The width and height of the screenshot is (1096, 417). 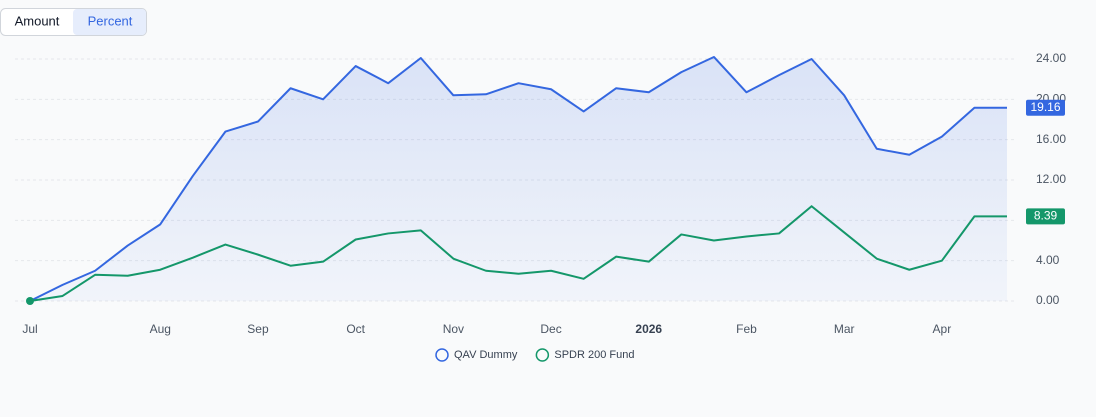 What do you see at coordinates (594, 355) in the screenshot?
I see `legend-label: SPDR 200 Fund` at bounding box center [594, 355].